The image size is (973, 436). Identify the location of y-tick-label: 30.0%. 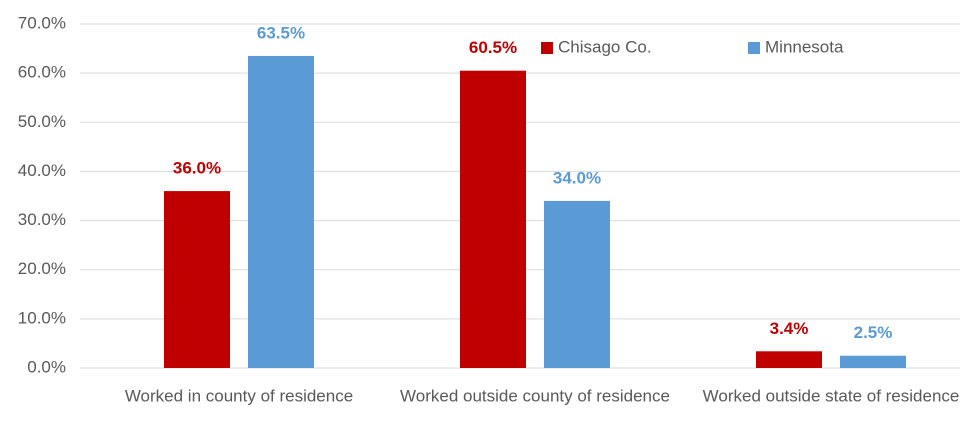
(42, 219).